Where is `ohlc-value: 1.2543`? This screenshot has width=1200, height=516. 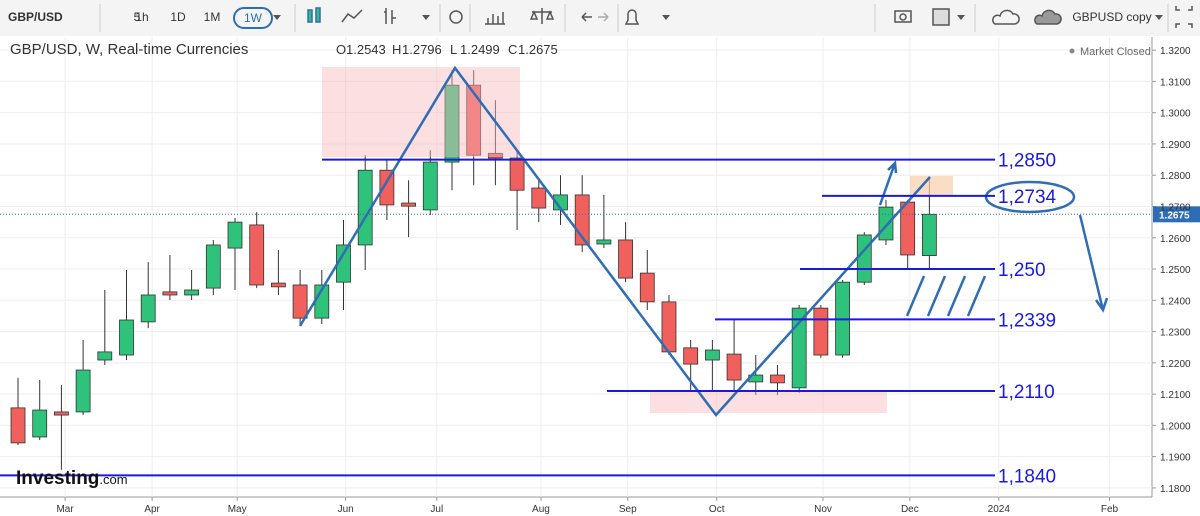 ohlc-value: 1.2543 is located at coordinates (366, 49).